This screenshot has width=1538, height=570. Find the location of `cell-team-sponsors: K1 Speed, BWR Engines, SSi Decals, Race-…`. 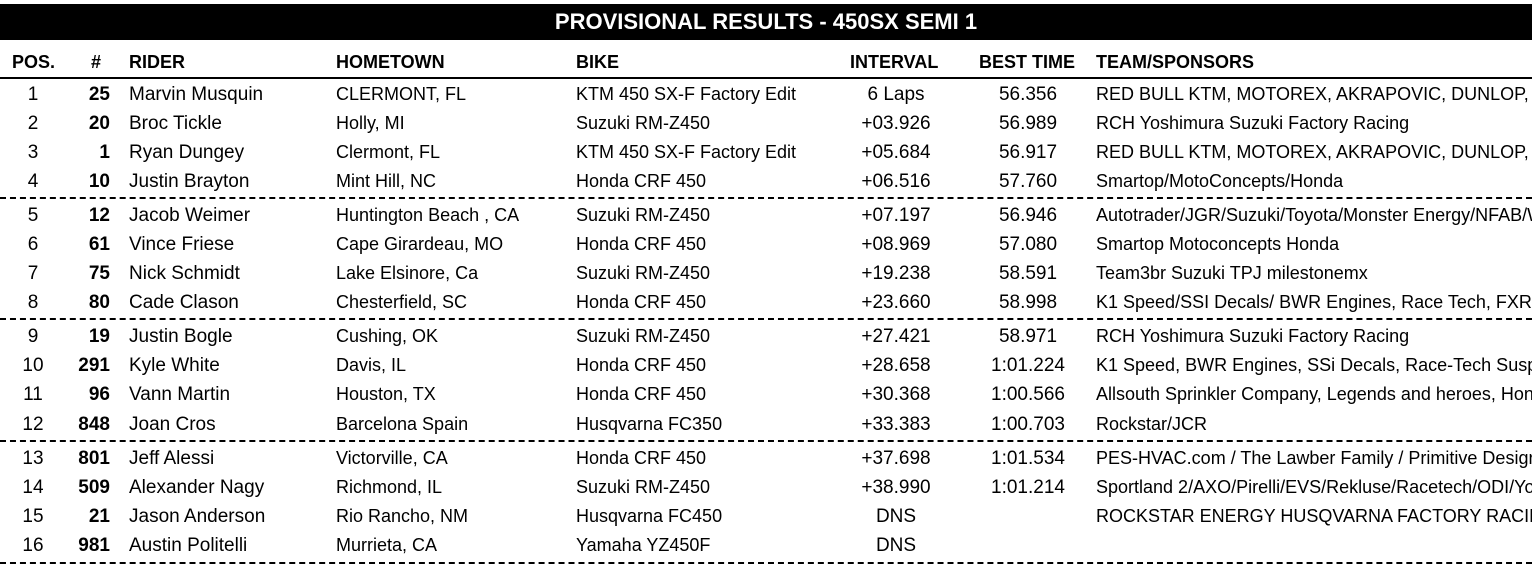

cell-team-sponsors: K1 Speed, BWR Engines, SSi Decals, Race-… is located at coordinates (1314, 365).